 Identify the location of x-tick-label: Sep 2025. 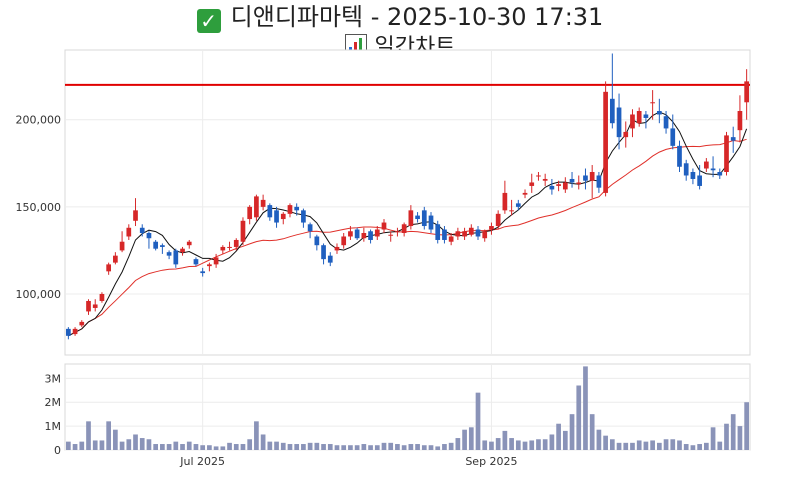
(491, 461).